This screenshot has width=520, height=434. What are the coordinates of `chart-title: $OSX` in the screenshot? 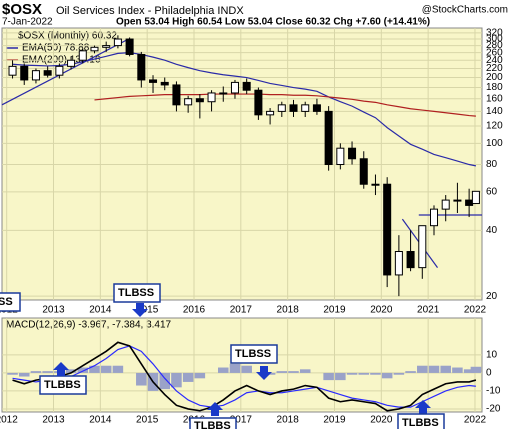 It's located at (22, 9).